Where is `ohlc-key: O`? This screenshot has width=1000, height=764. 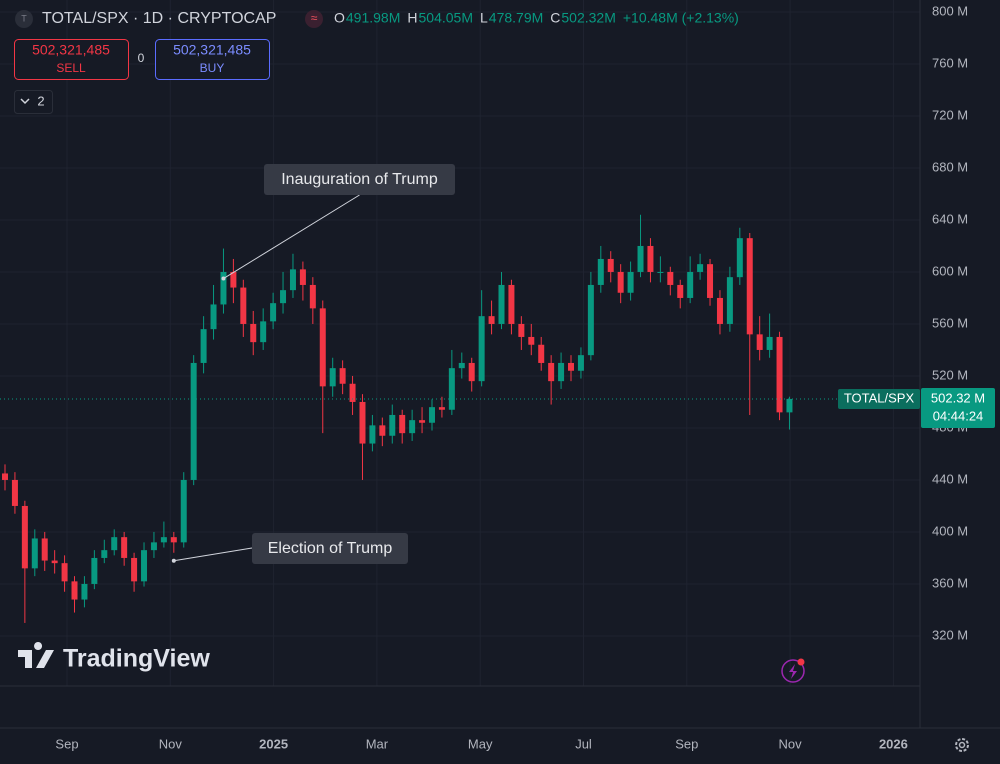
ohlc-key: O is located at coordinates (339, 18).